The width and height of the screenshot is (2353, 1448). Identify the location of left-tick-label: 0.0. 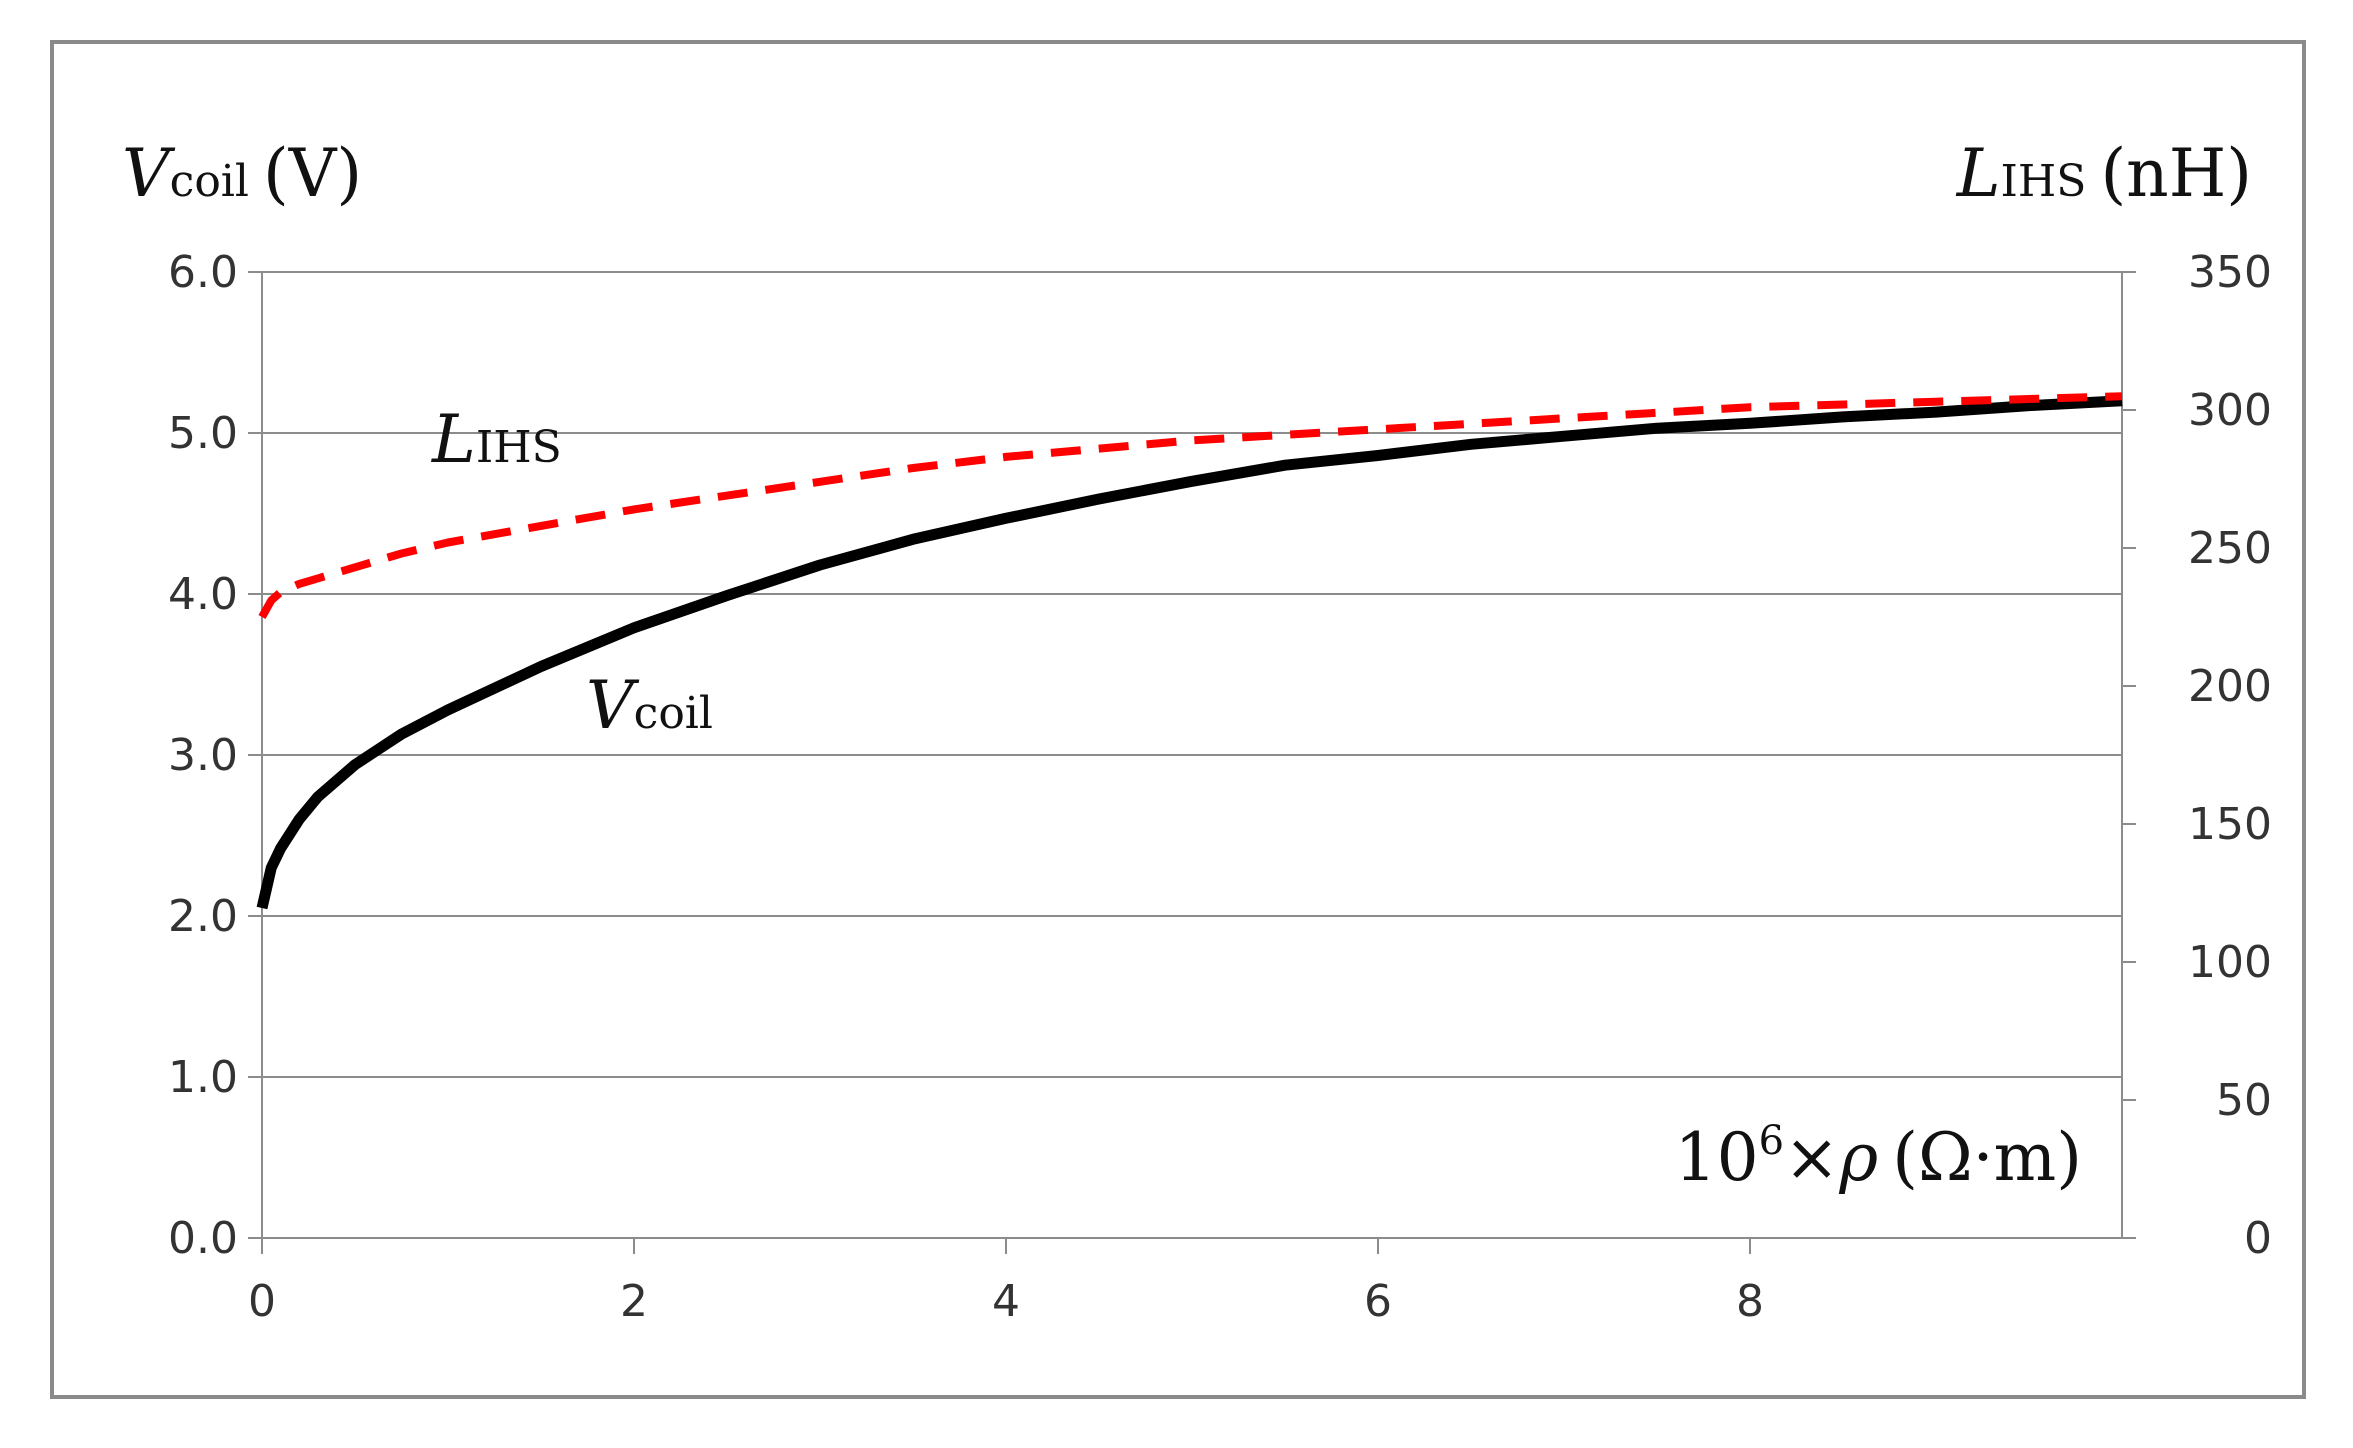
(203, 1238).